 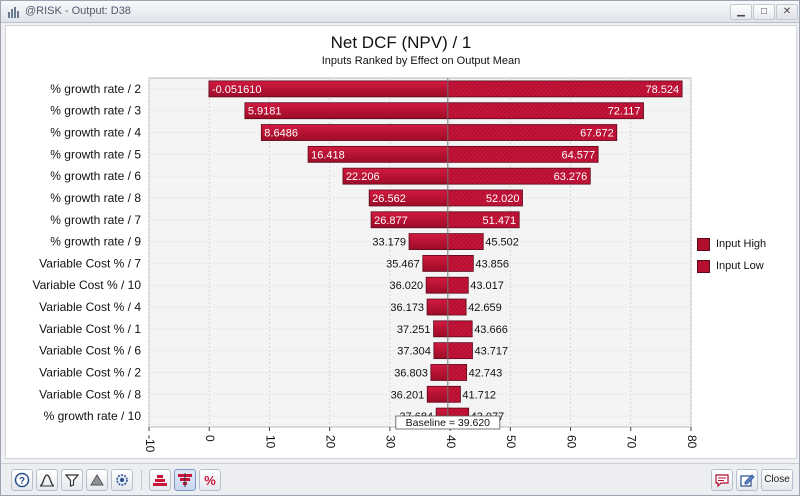 What do you see at coordinates (95, 198) in the screenshot?
I see `category-label: % growth rate / 8` at bounding box center [95, 198].